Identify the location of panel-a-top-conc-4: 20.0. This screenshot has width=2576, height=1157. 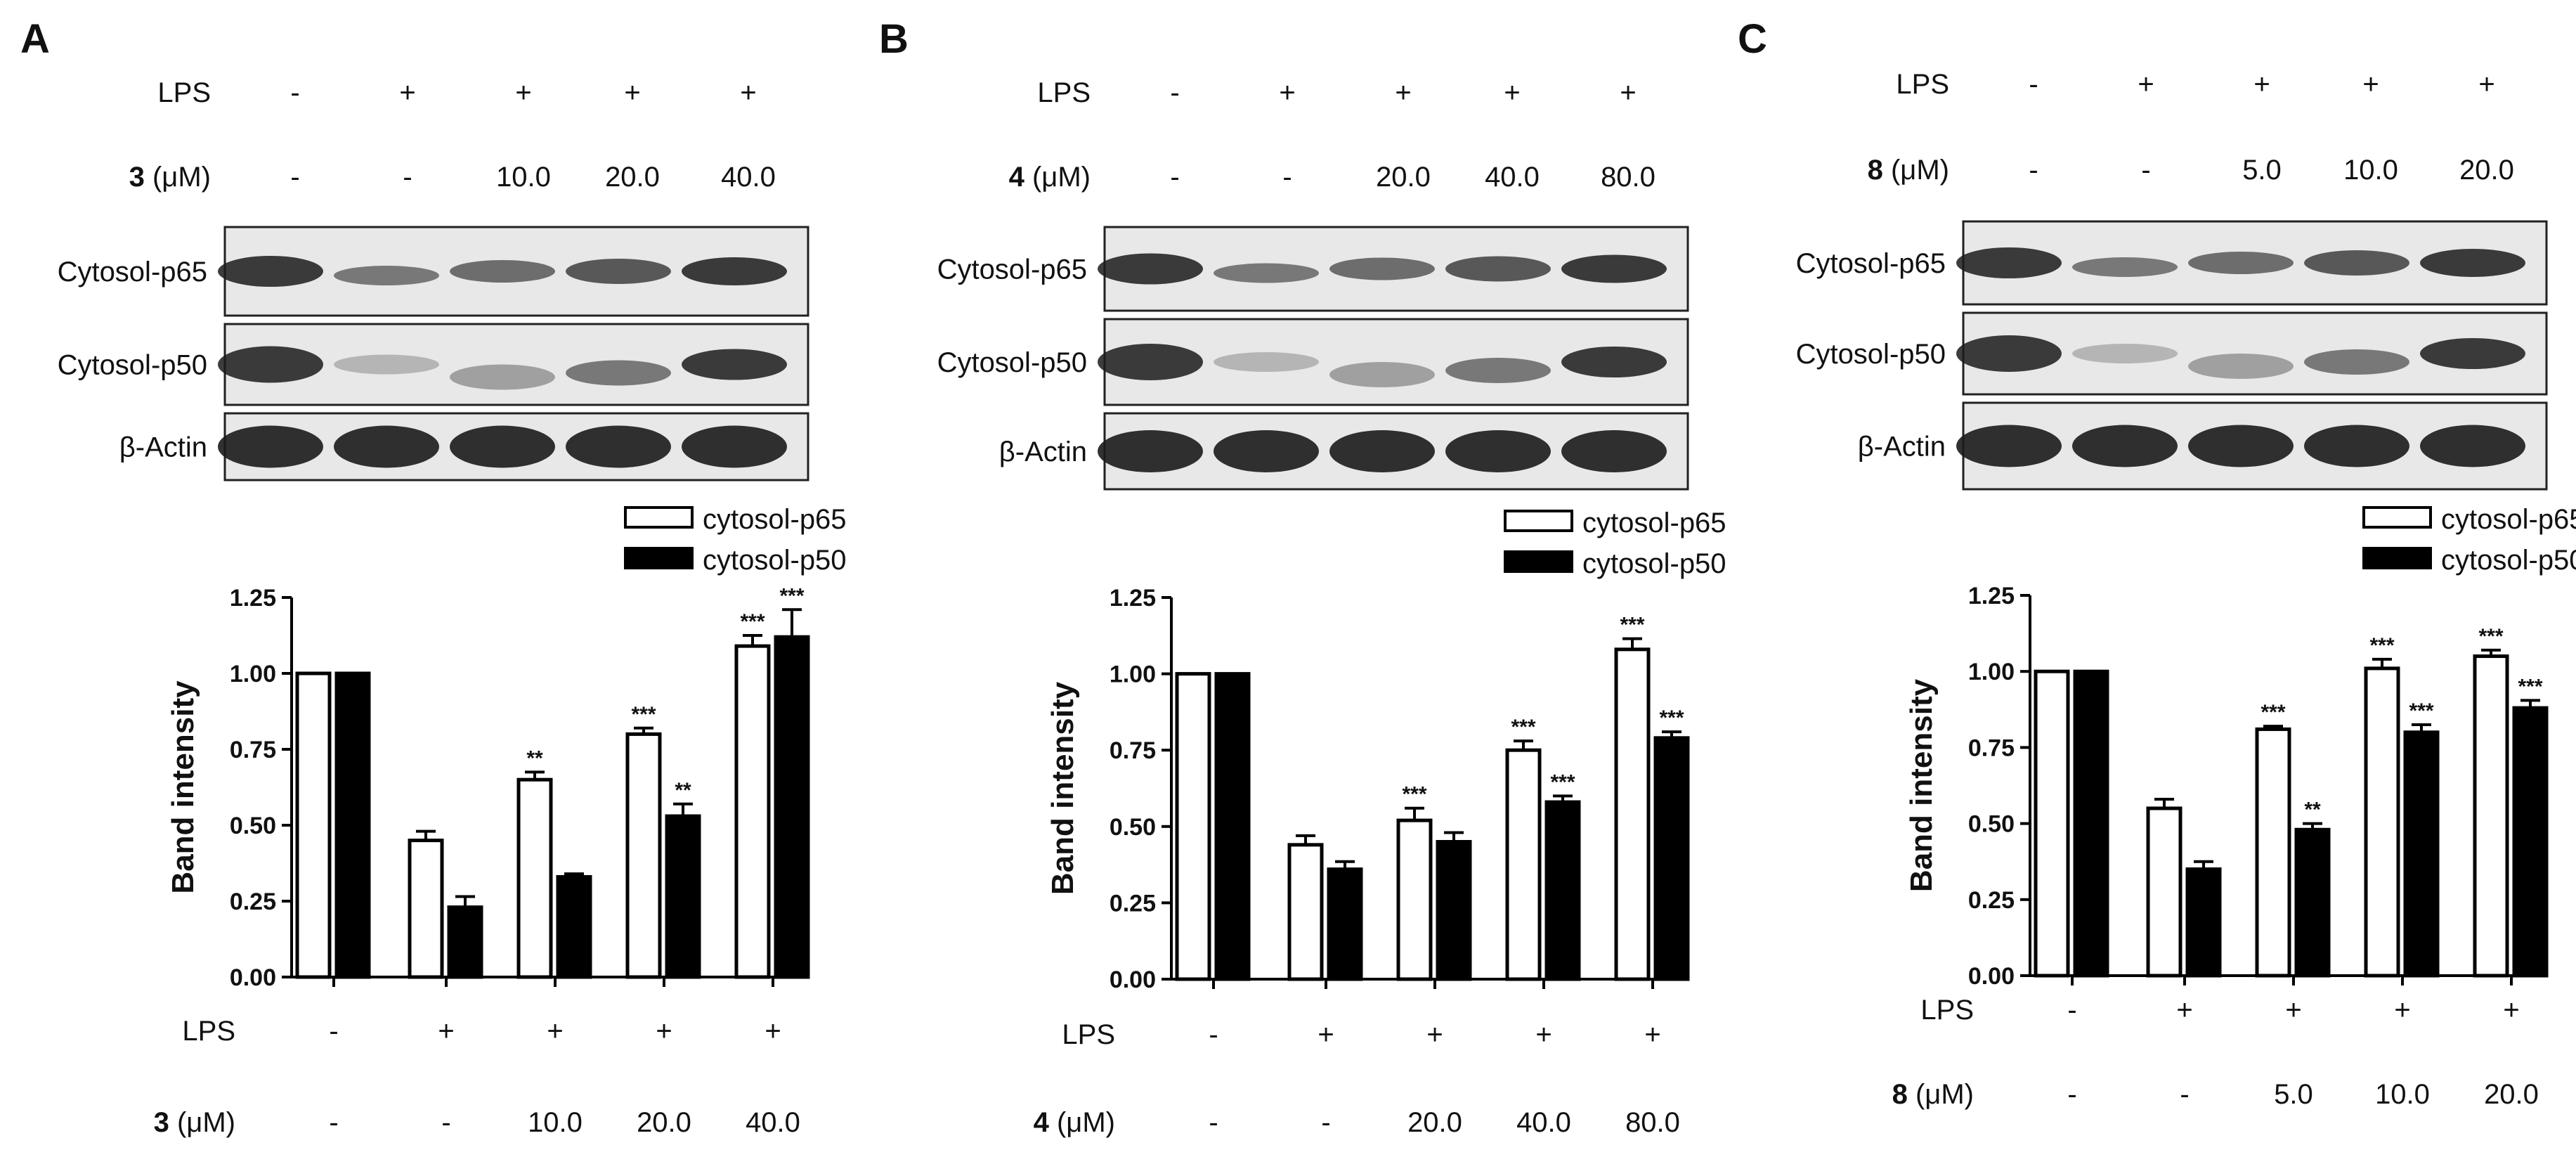
(632, 177).